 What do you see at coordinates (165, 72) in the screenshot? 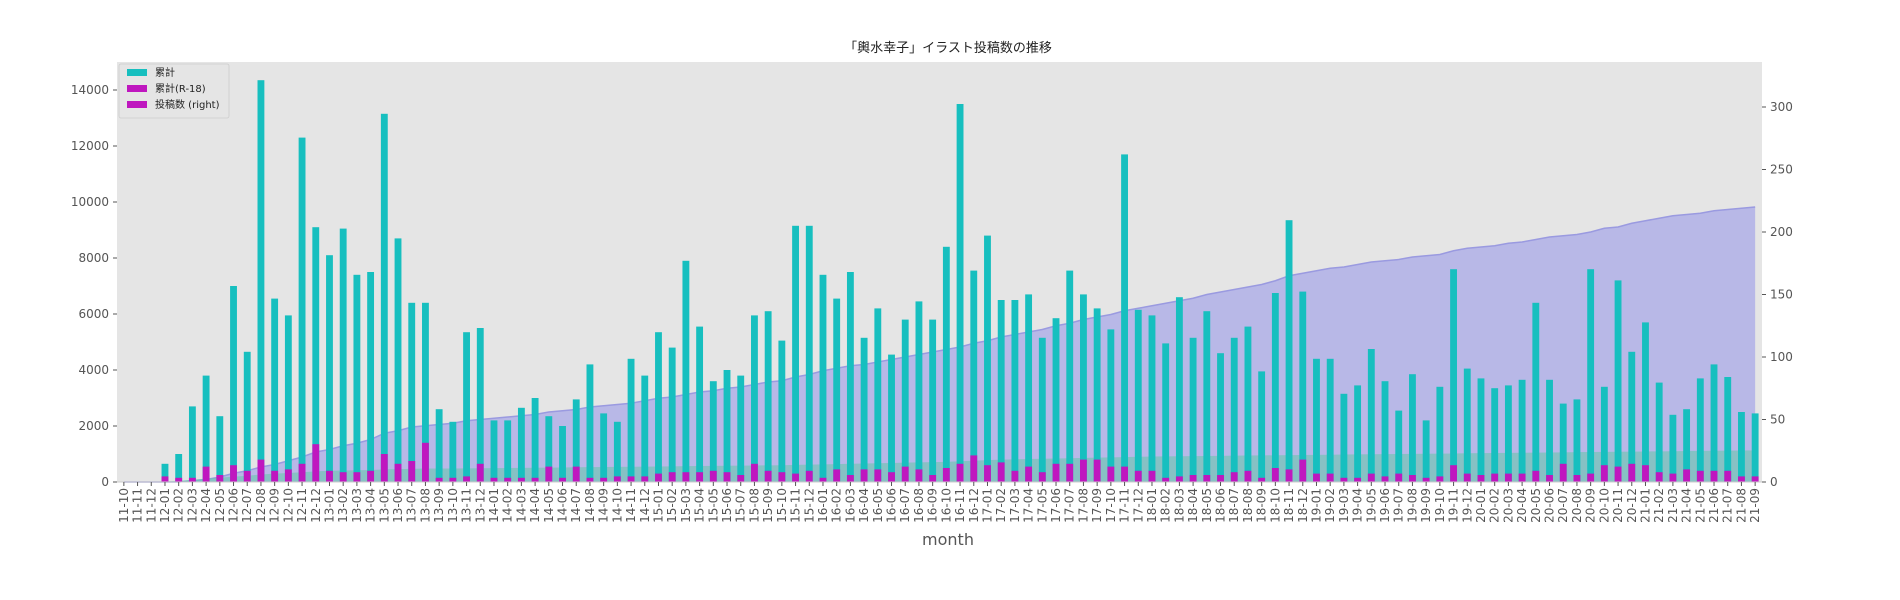
I see `legend-label: 累計` at bounding box center [165, 72].